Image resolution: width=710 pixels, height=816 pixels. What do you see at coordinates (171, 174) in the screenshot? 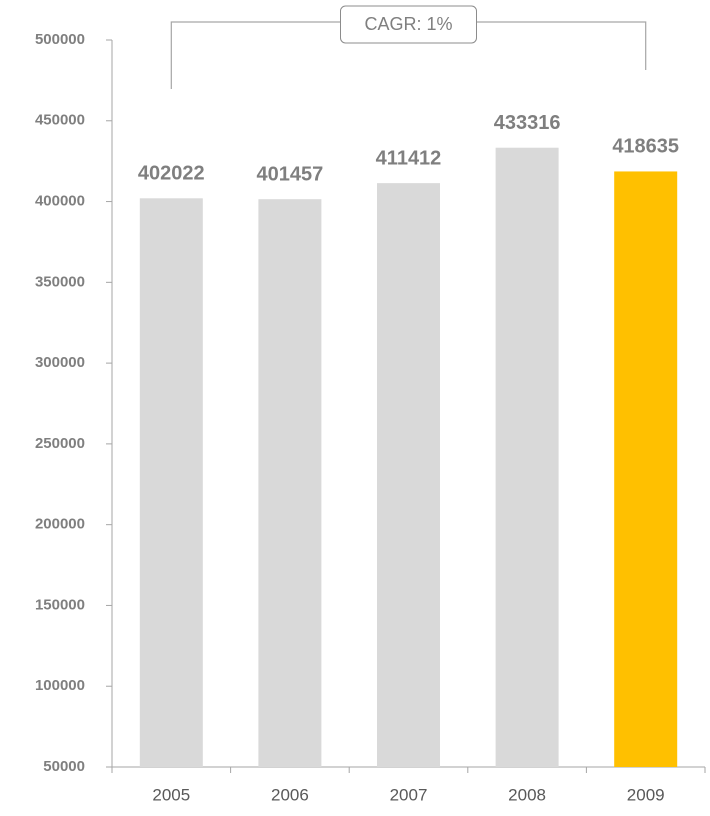
I see `data-label: 402022` at bounding box center [171, 174].